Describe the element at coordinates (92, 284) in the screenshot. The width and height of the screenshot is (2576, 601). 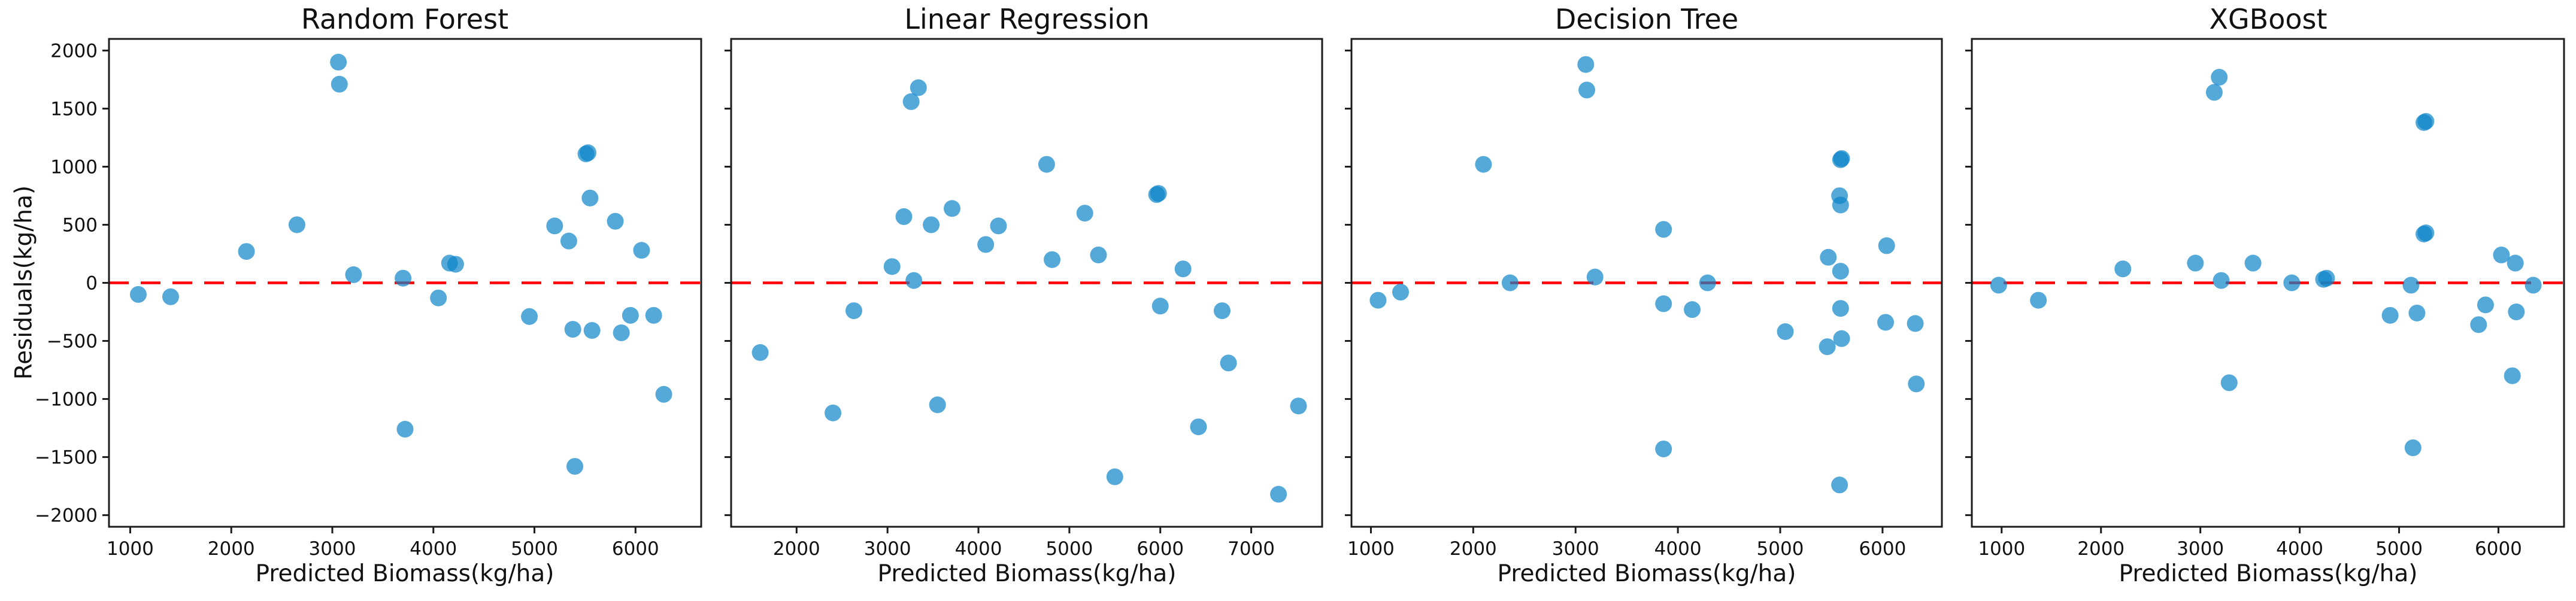
I see `y-tick-label: 0` at that location.